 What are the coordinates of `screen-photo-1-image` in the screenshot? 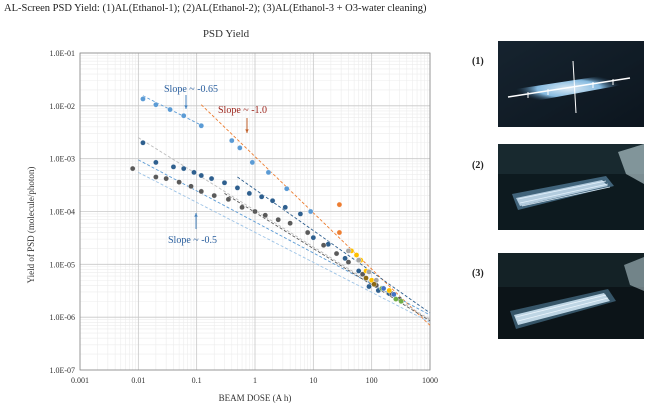 It's located at (571, 84).